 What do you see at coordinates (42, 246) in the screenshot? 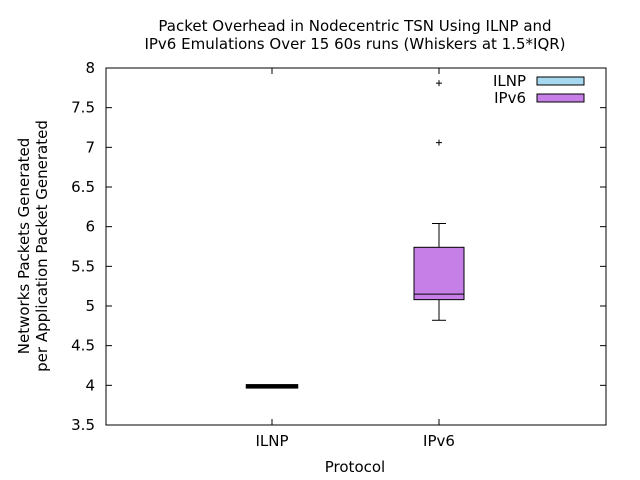
I see `y-axis-label-line2: per Application Packet Generated` at bounding box center [42, 246].